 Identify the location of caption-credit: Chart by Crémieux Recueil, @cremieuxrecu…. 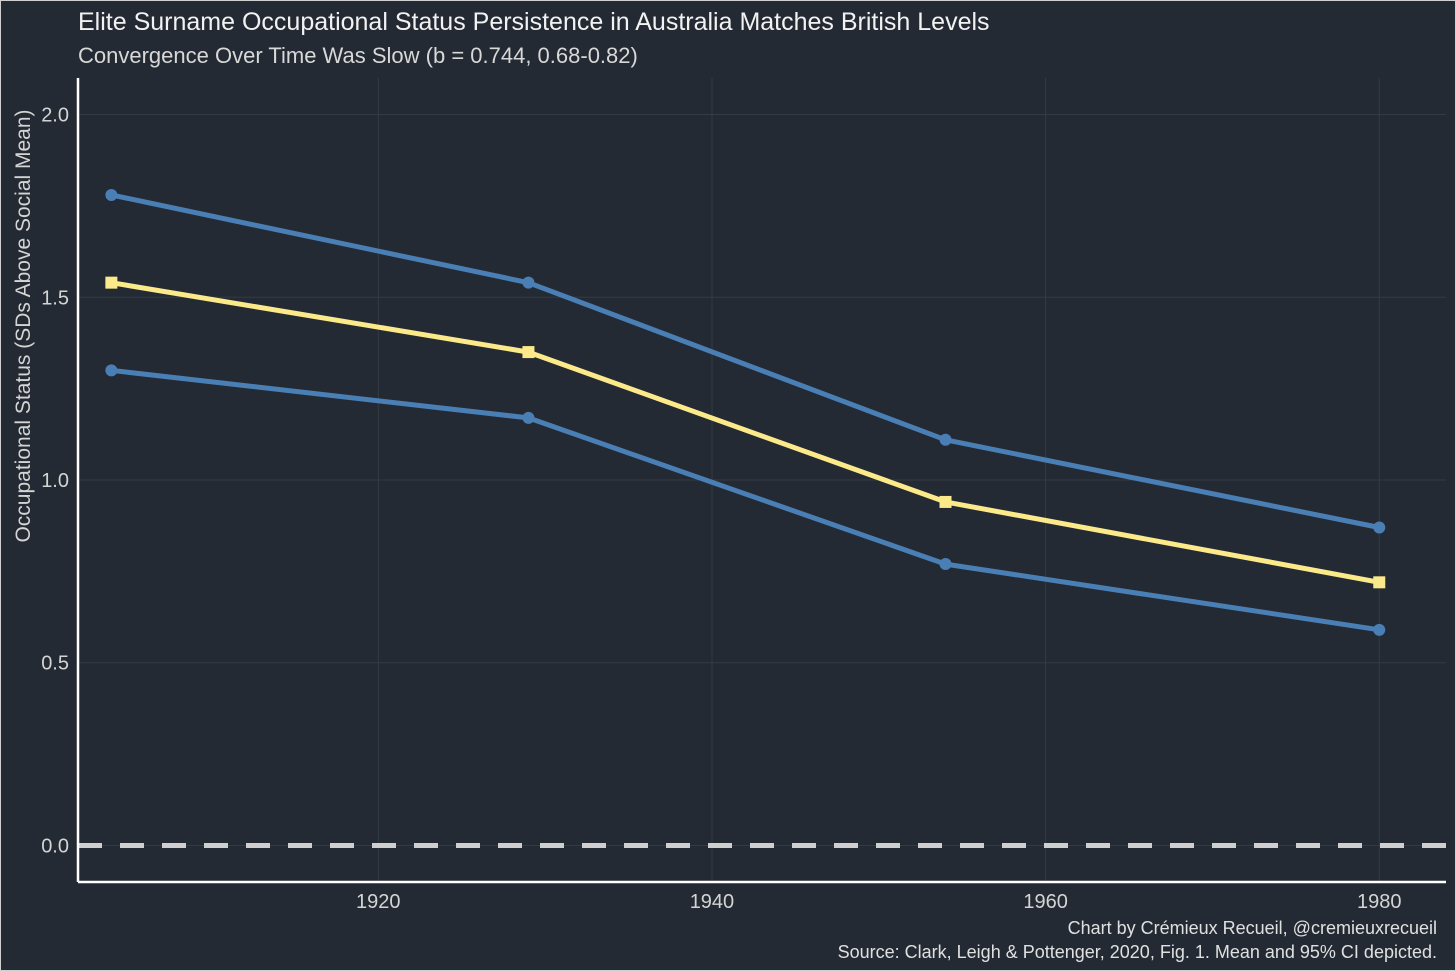
(1252, 928).